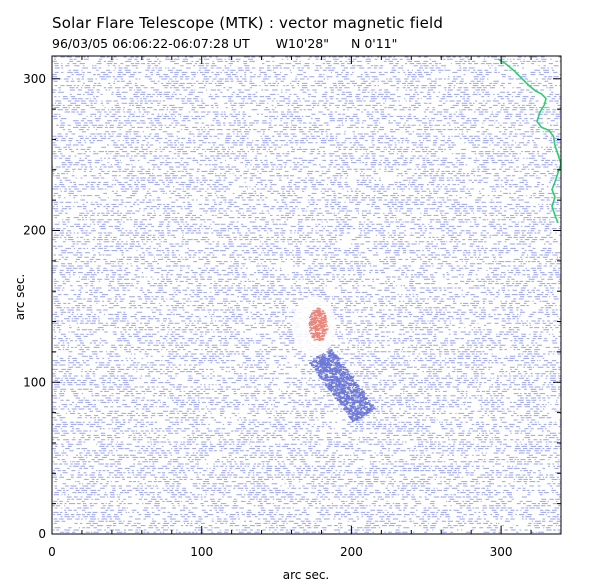 The image size is (612, 585). What do you see at coordinates (42, 534) in the screenshot?
I see `y-tick-label: 0` at bounding box center [42, 534].